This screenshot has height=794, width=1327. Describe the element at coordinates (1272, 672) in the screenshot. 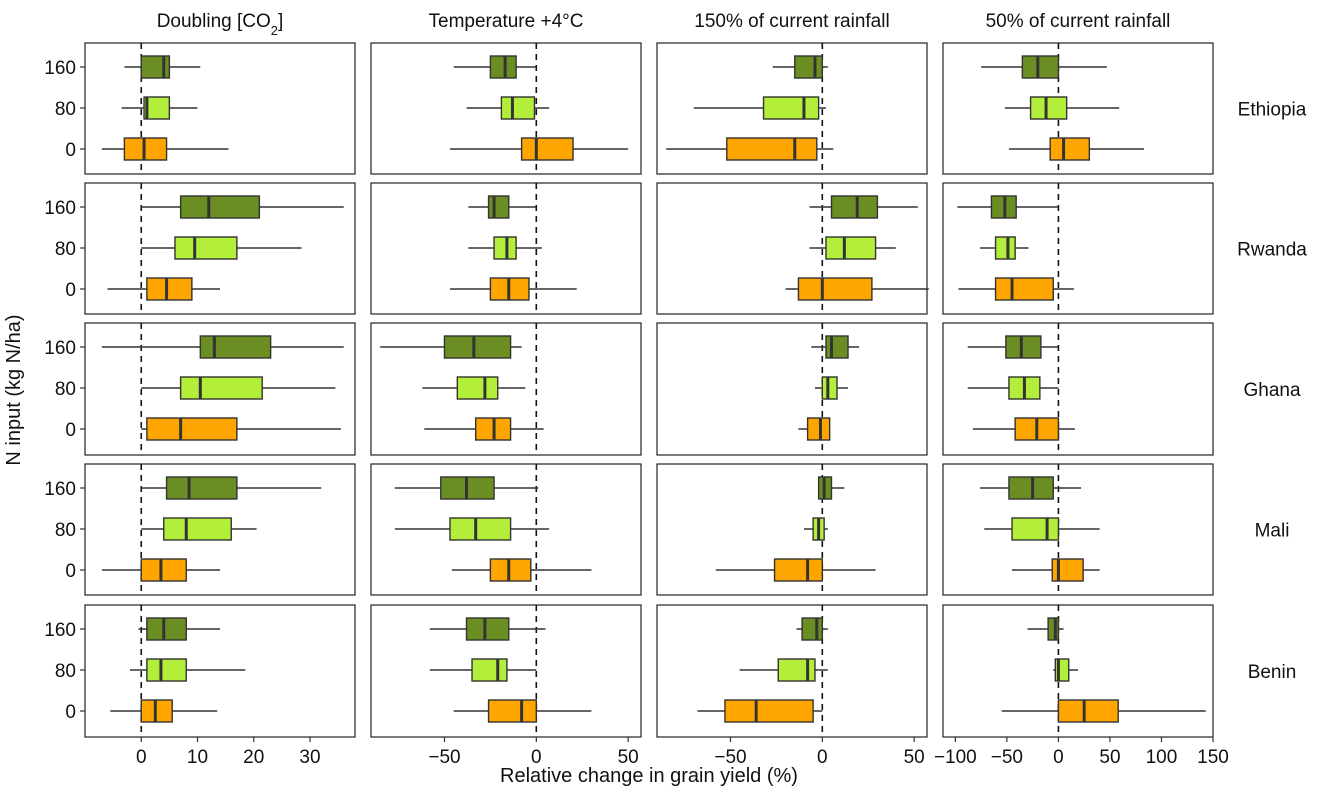

I see `row-label: Benin` at that location.